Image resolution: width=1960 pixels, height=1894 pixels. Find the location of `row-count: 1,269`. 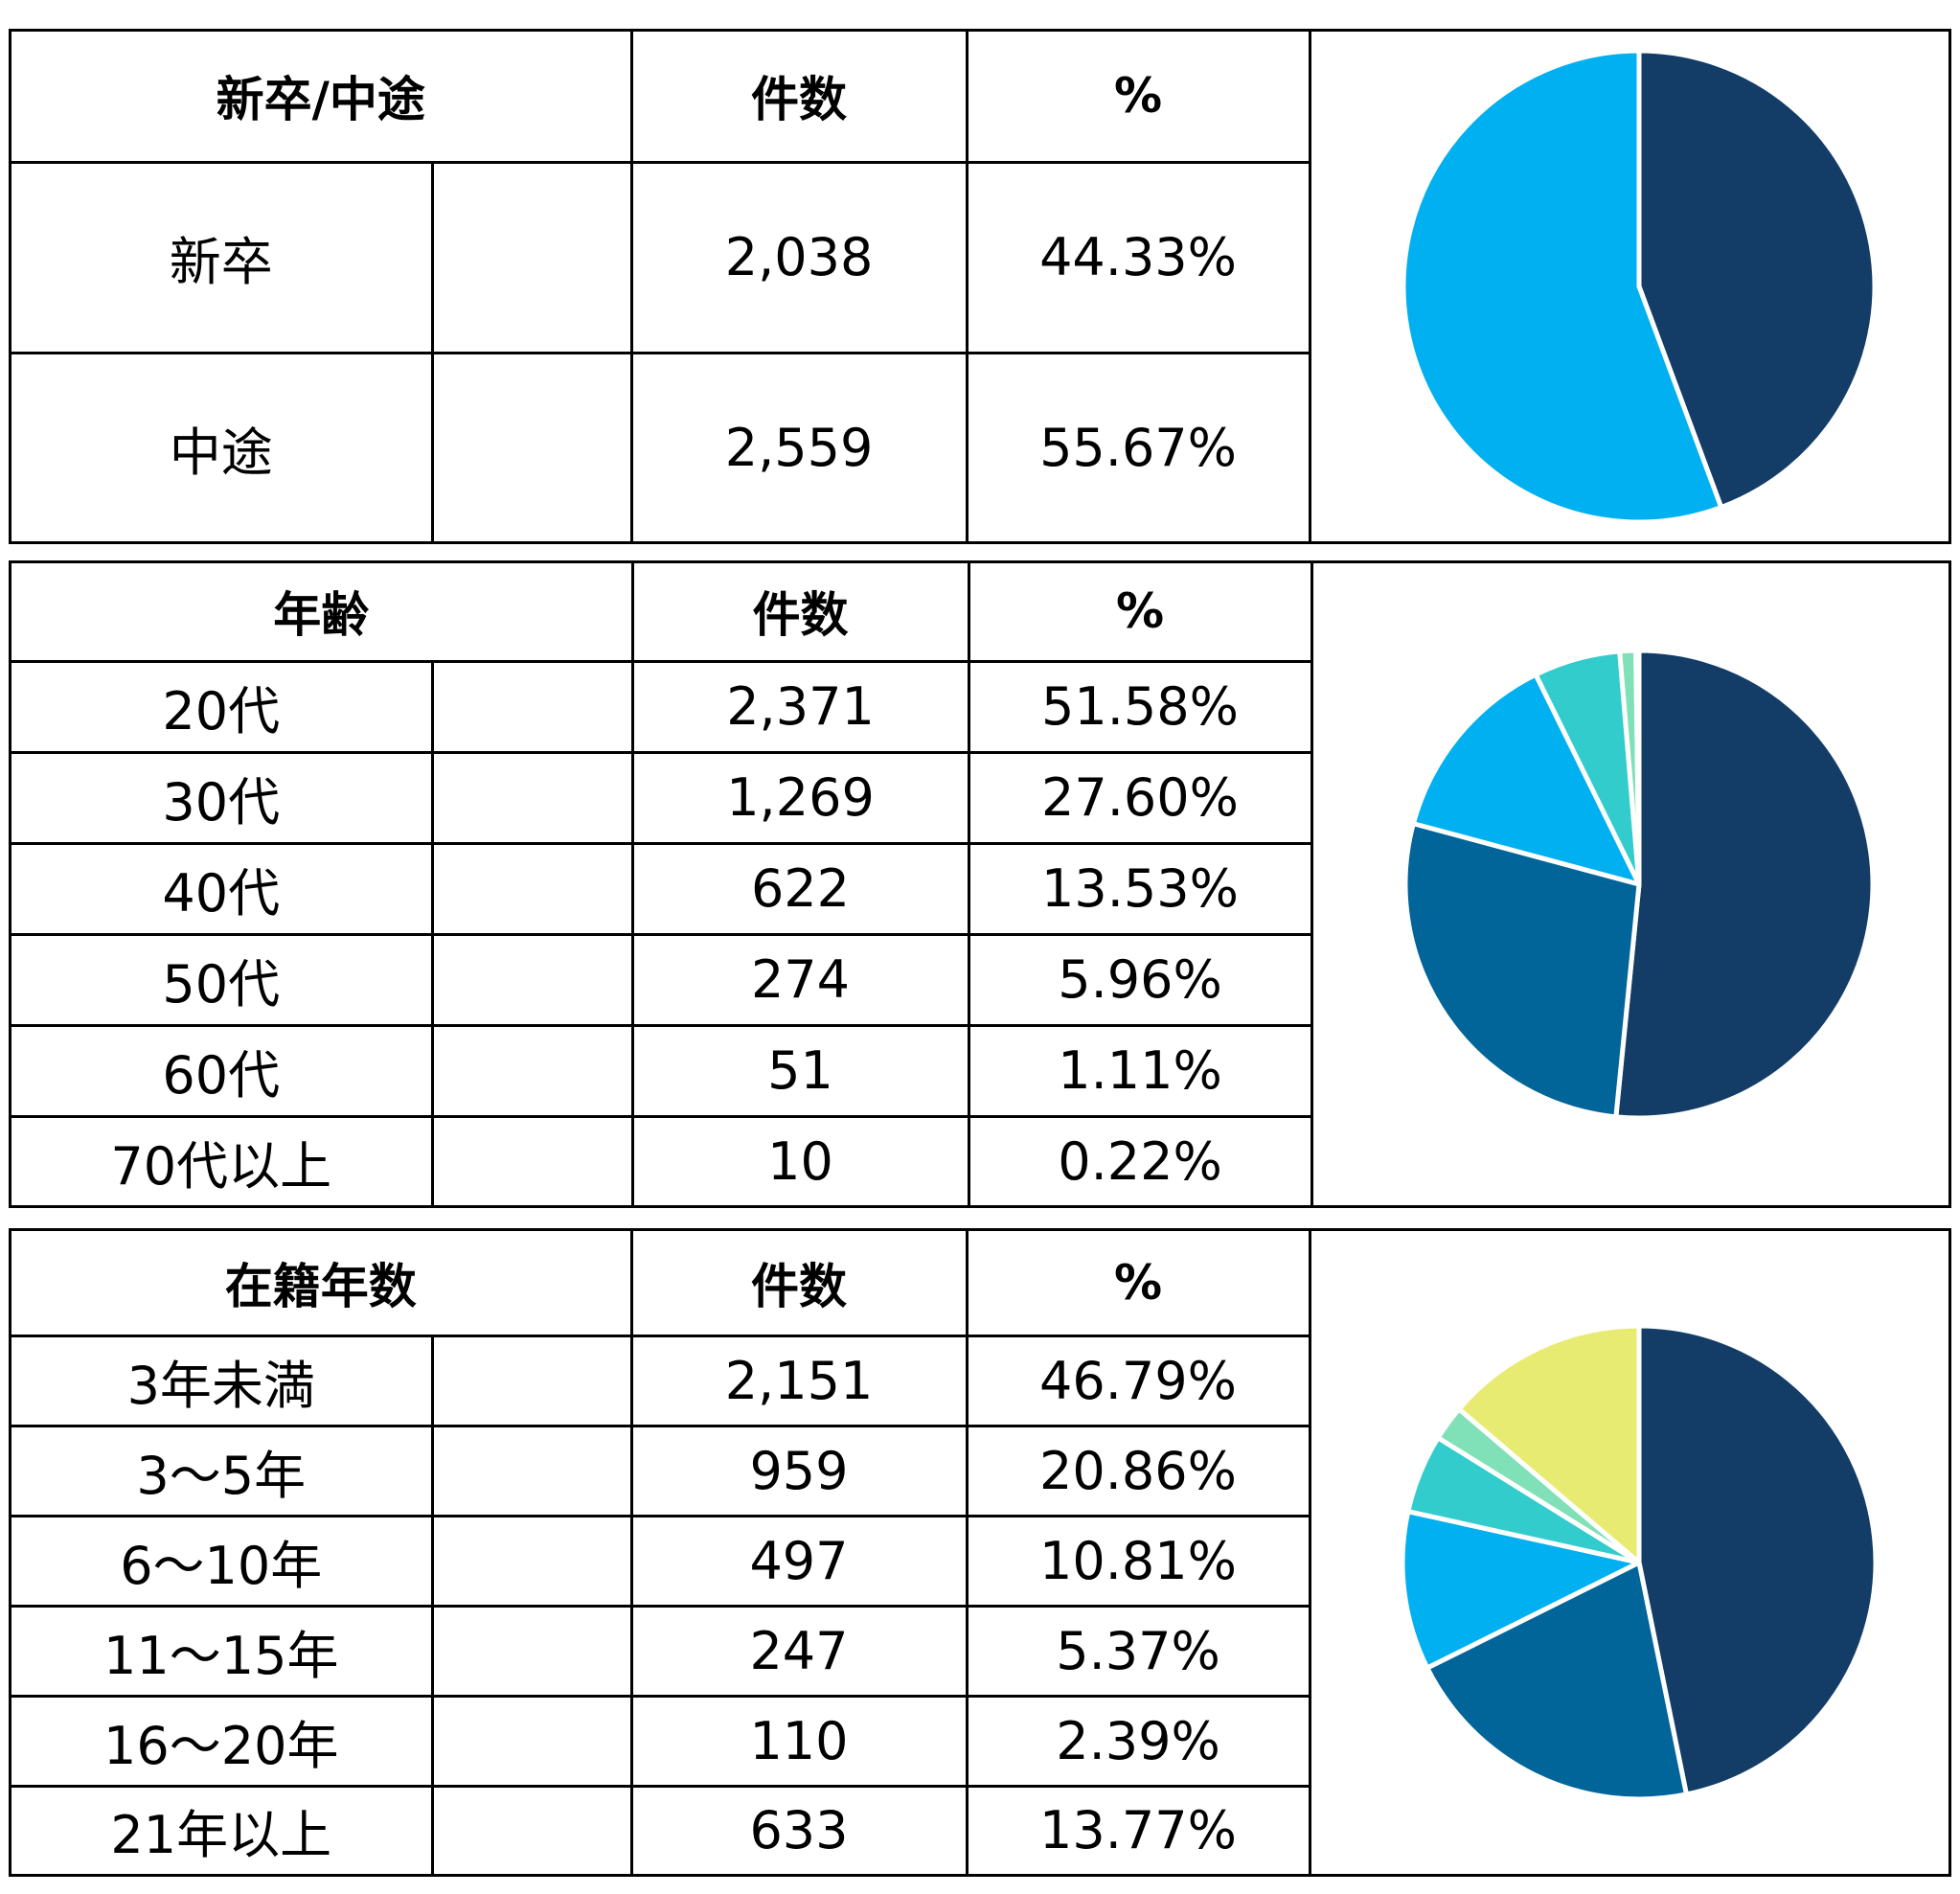

row-count: 1,269 is located at coordinates (800, 797).